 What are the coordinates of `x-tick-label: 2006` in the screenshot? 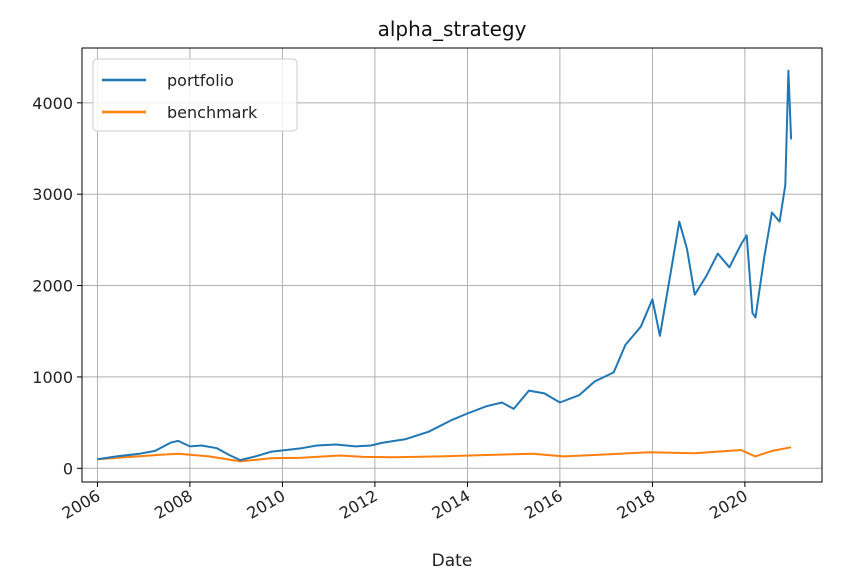 It's located at (81, 504).